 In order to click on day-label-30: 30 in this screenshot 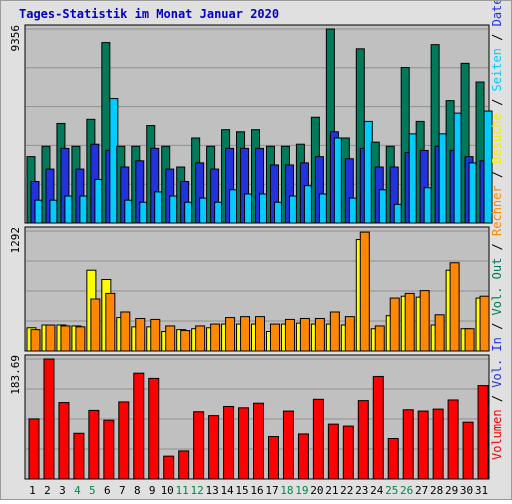, I will do `click(466, 490)`.